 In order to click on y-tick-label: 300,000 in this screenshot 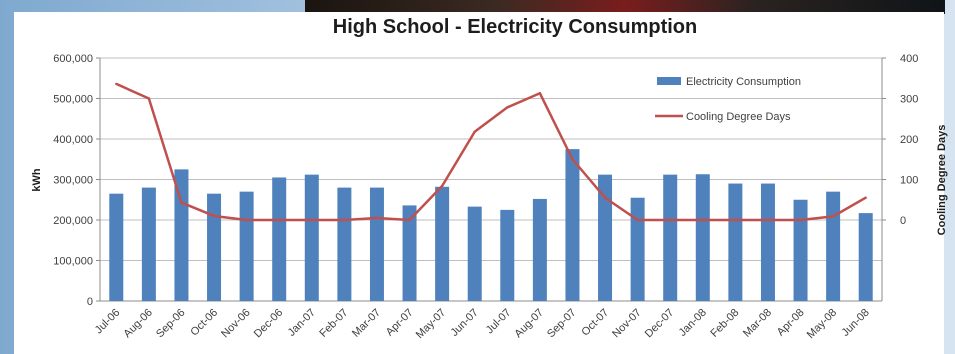, I will do `click(73, 181)`.